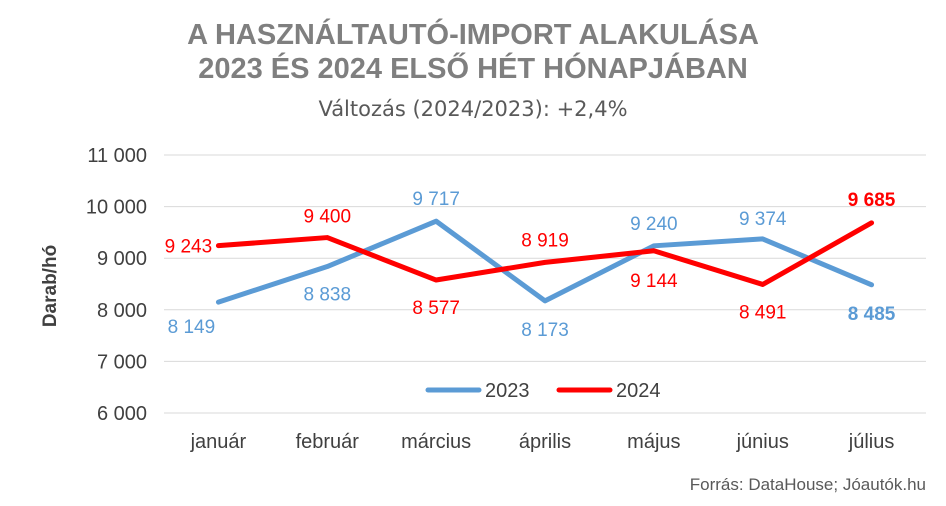 This screenshot has height=506, width=946. I want to click on data-label: 8 173, so click(545, 330).